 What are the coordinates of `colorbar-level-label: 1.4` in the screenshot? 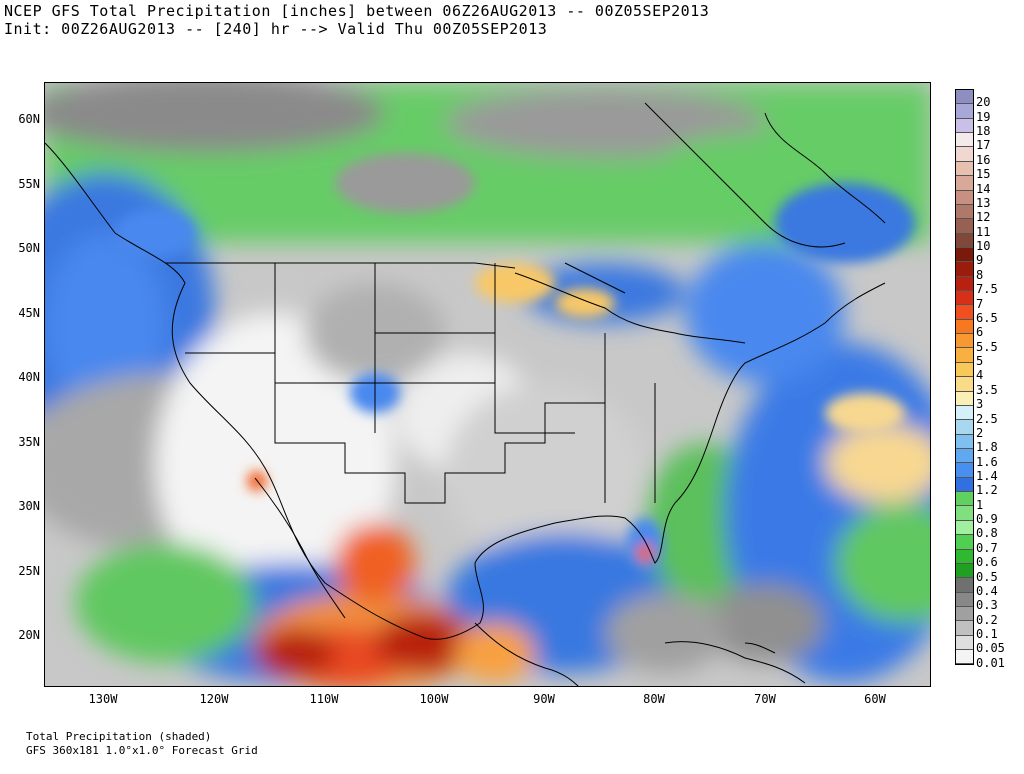 It's located at (987, 475).